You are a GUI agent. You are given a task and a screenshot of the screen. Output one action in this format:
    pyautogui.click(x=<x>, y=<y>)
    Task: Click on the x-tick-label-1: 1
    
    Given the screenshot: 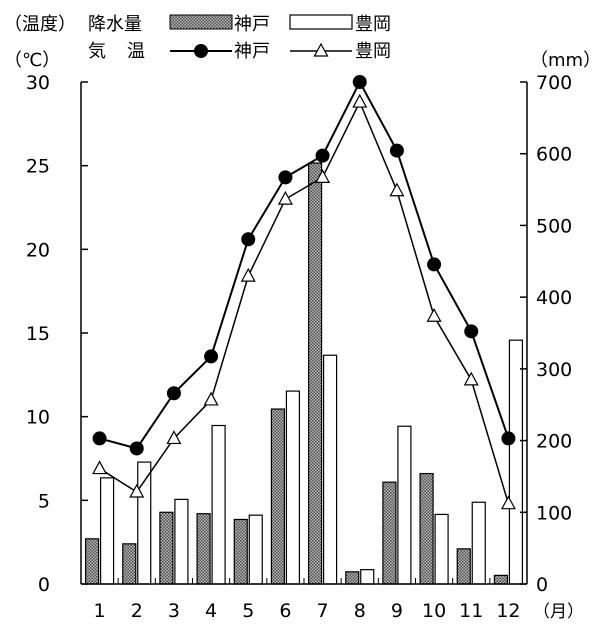 What is the action you would take?
    pyautogui.click(x=100, y=611)
    